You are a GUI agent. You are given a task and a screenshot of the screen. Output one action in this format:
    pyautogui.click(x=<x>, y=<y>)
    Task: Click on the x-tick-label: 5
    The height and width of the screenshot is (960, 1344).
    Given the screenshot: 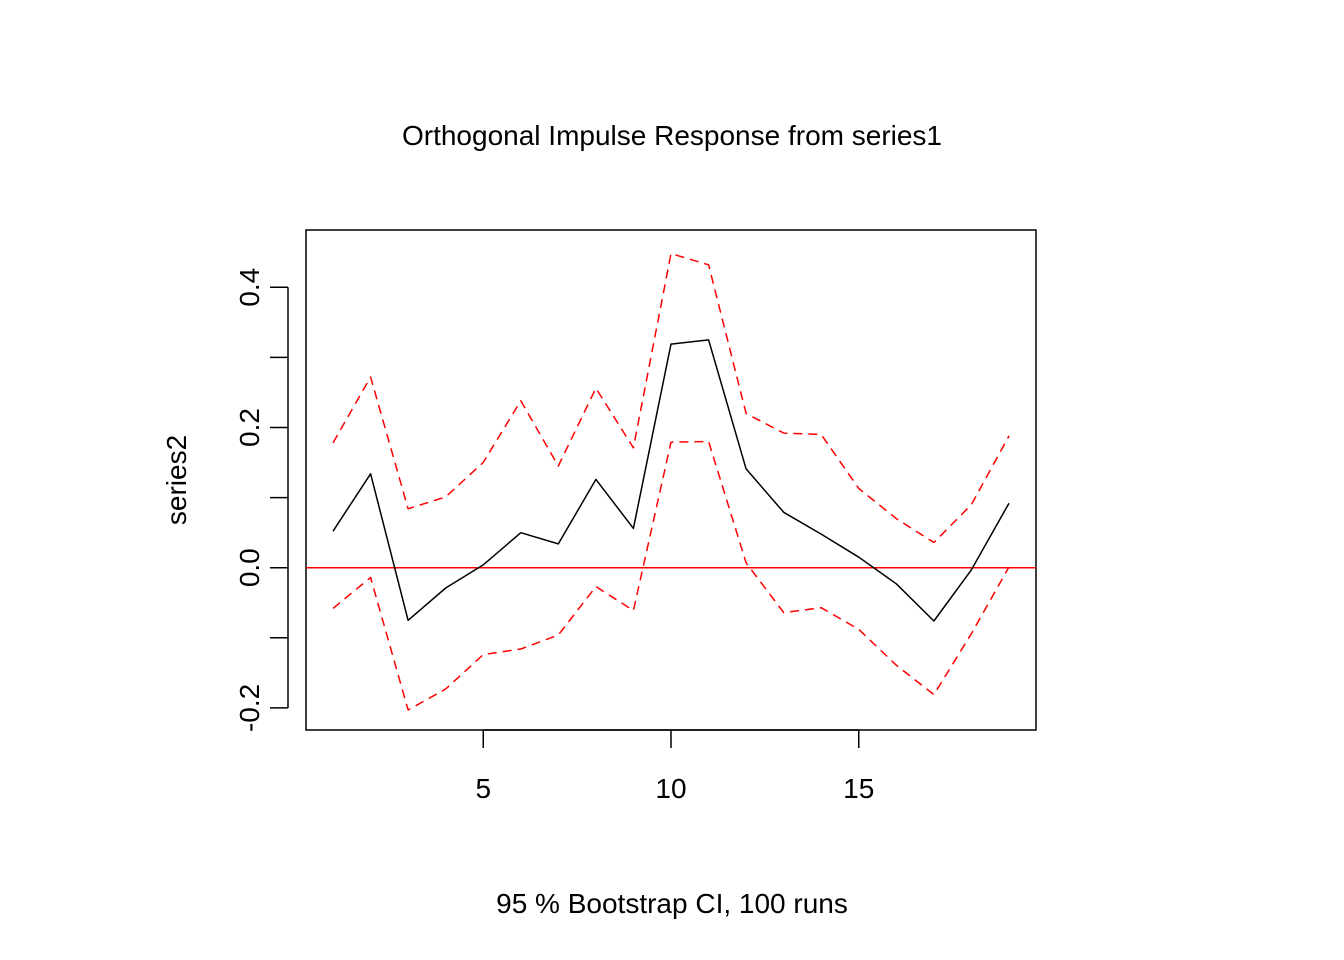 What is the action you would take?
    pyautogui.click(x=483, y=788)
    